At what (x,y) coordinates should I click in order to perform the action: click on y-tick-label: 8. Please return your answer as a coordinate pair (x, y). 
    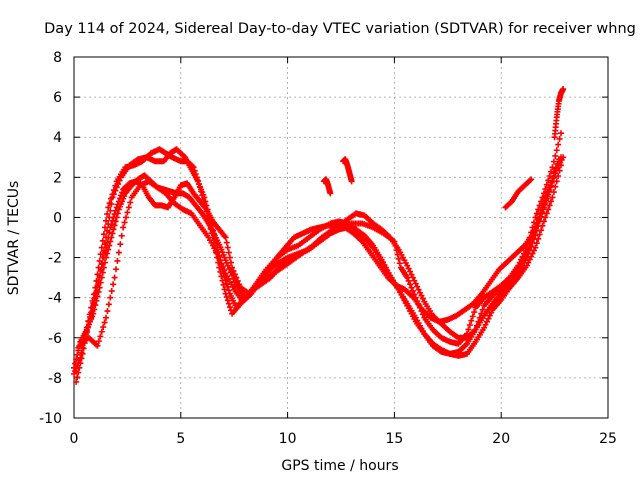
    Looking at the image, I should click on (57, 58).